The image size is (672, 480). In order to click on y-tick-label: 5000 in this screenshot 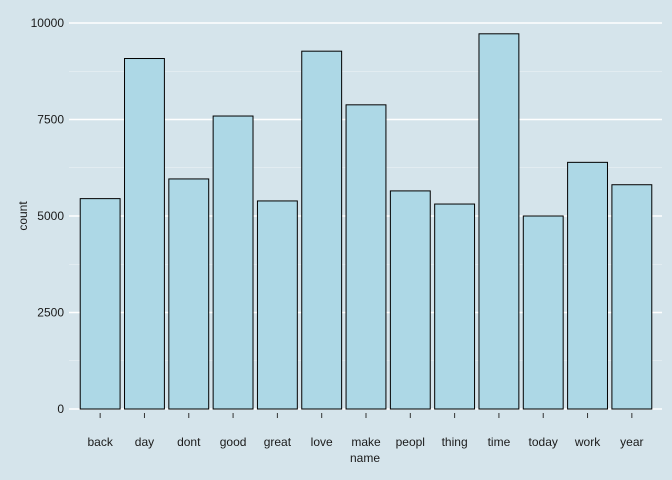, I will do `click(50, 216)`.